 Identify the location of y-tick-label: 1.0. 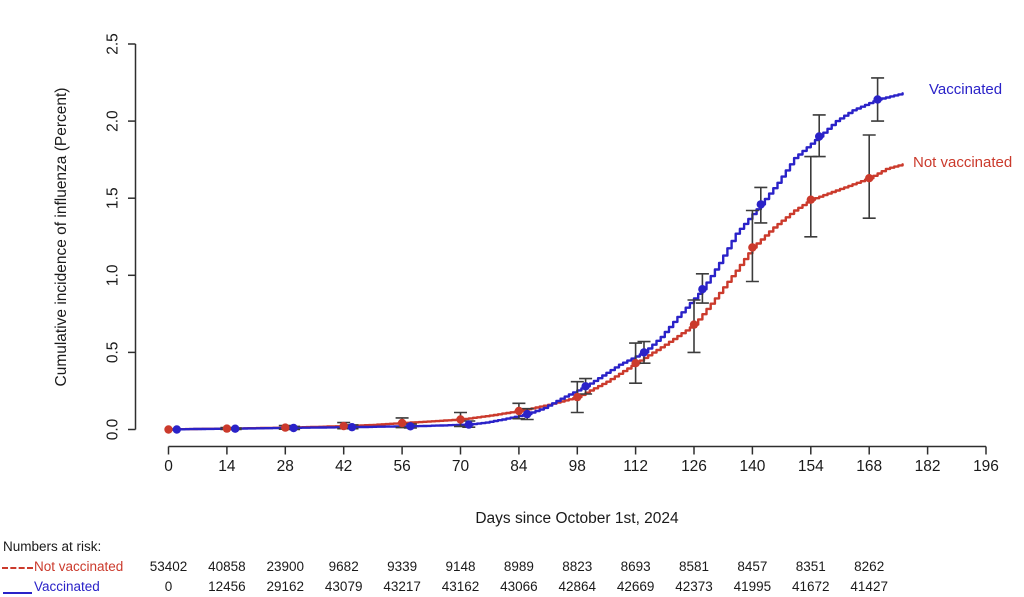
(113, 275).